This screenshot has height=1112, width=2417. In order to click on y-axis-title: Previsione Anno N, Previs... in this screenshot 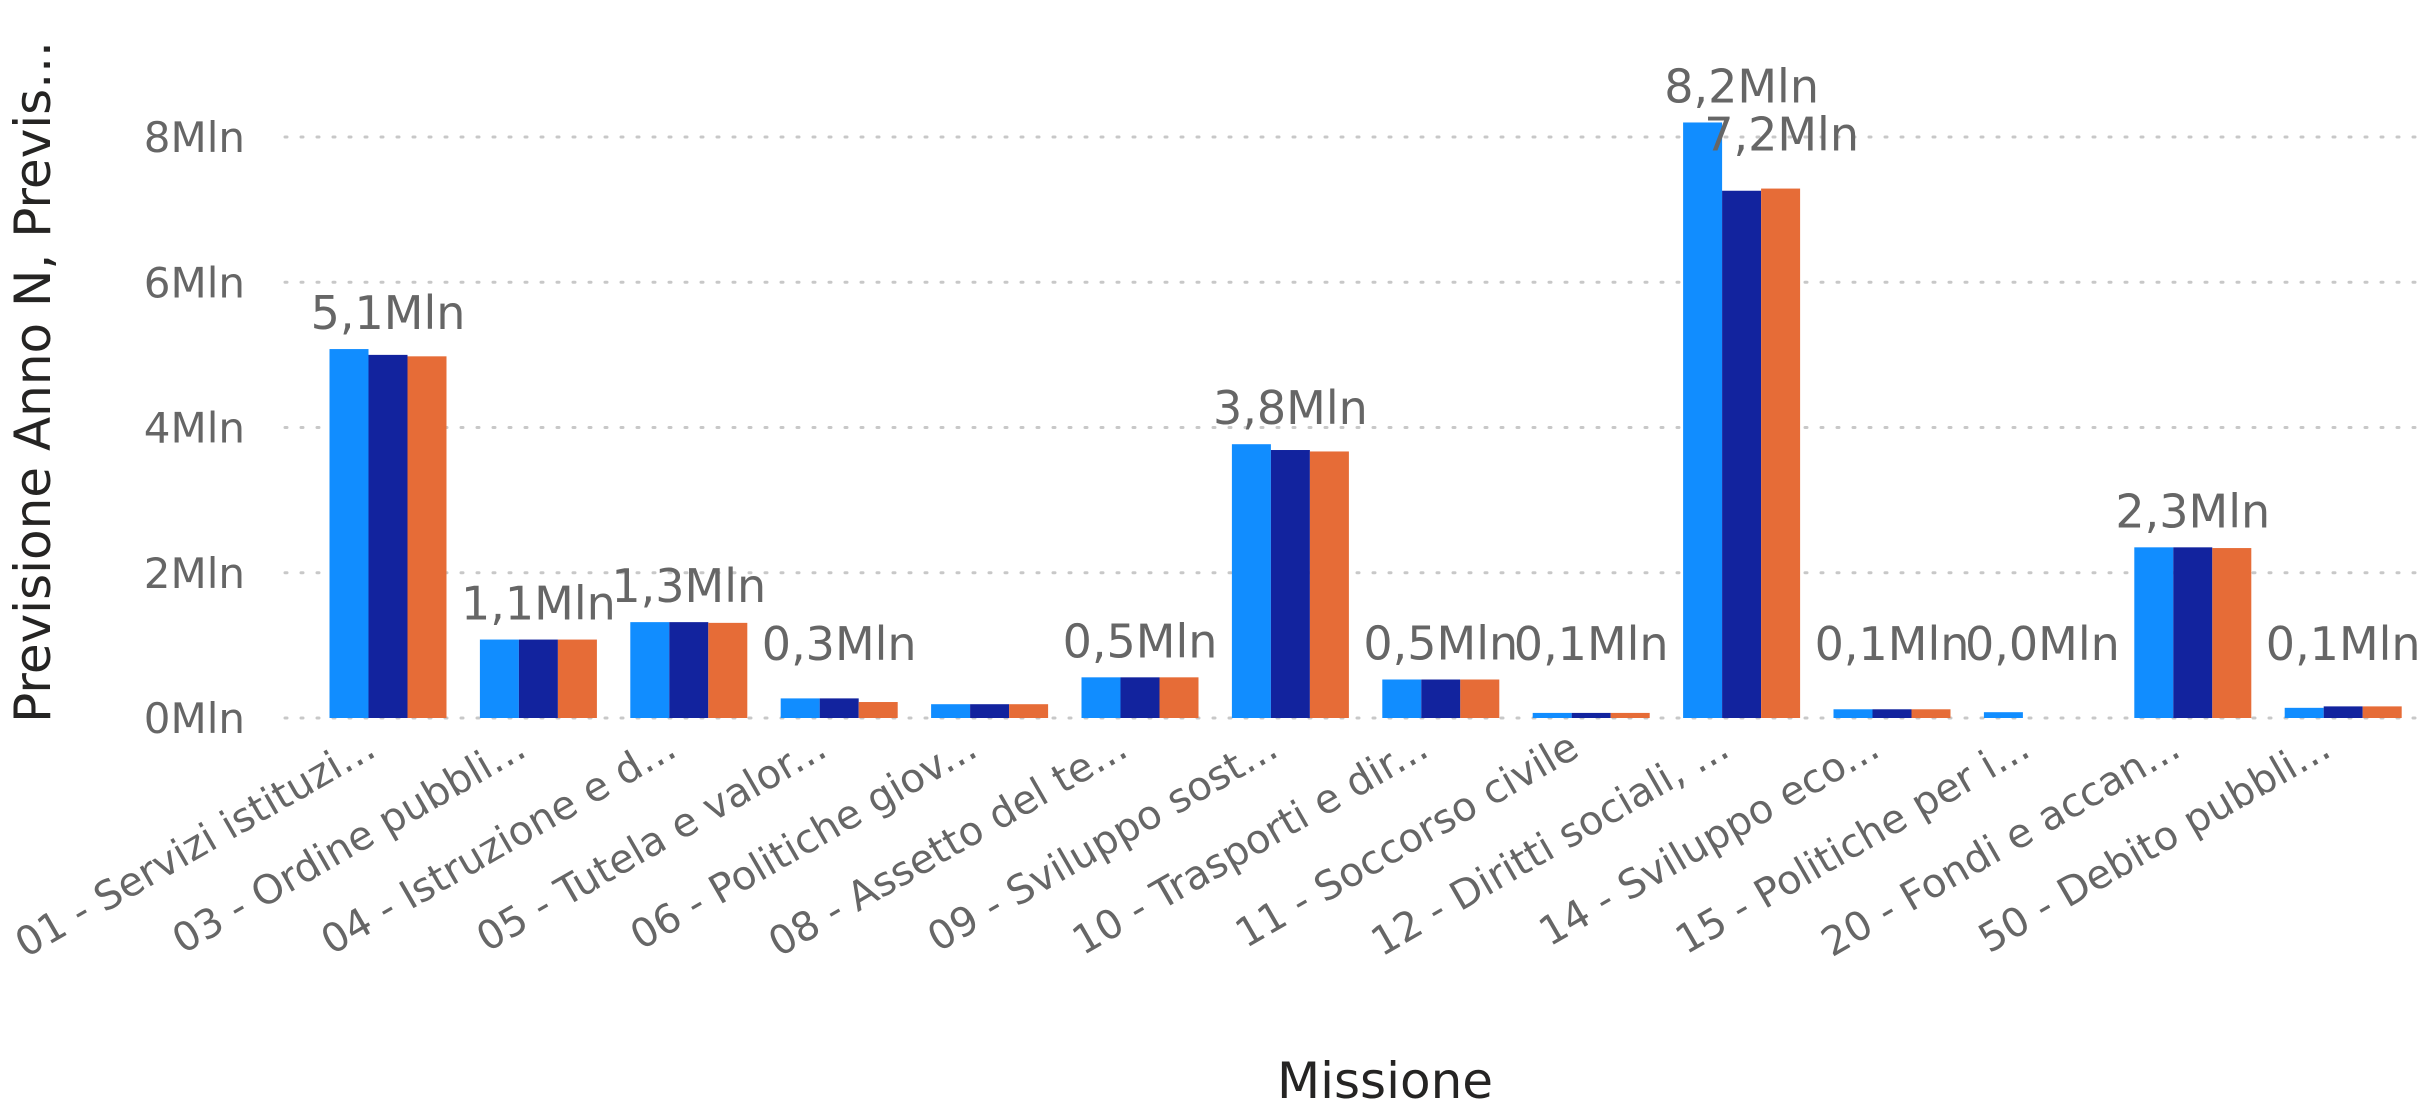, I will do `click(33, 382)`.